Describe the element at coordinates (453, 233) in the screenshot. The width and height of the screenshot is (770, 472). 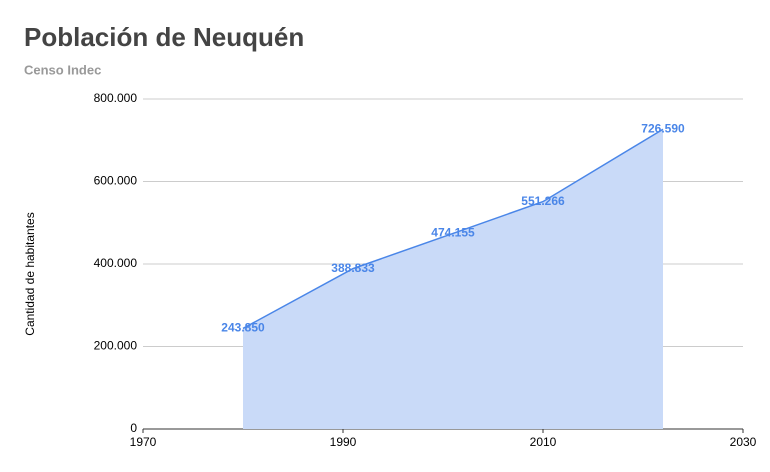
I see `value-label: 474.155` at that location.